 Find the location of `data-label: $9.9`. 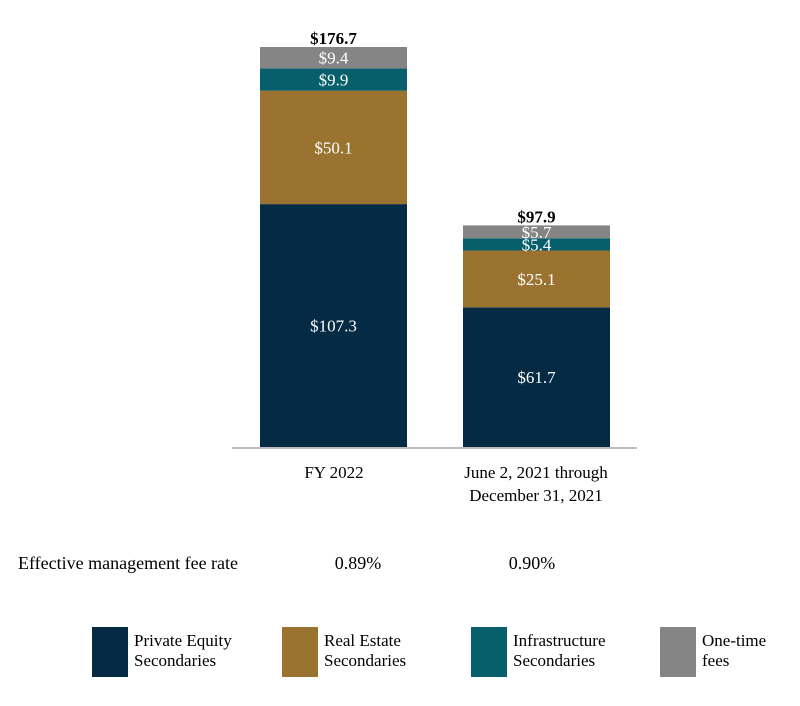

data-label: $9.9 is located at coordinates (334, 79).